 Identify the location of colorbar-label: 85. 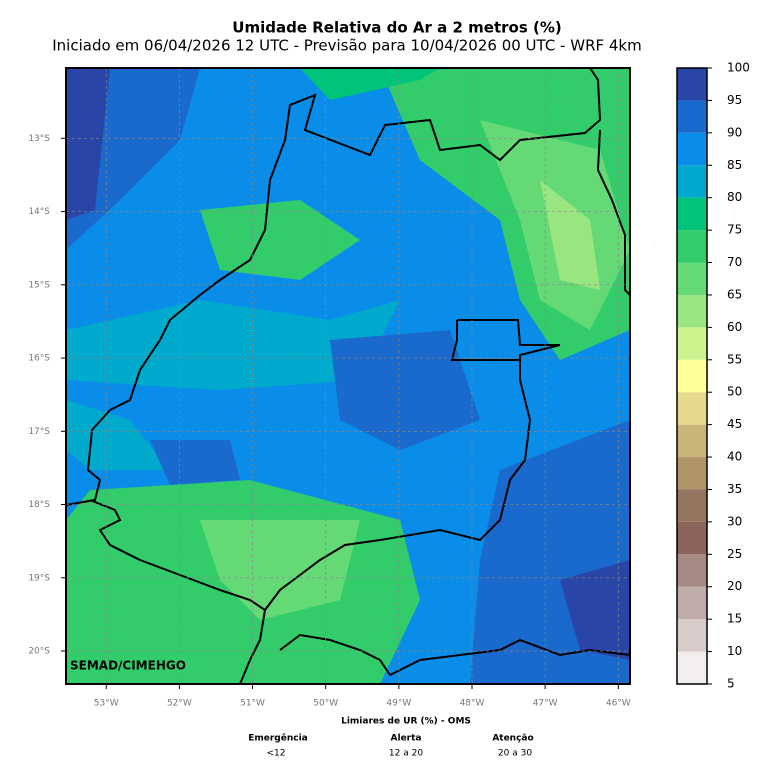
(734, 165).